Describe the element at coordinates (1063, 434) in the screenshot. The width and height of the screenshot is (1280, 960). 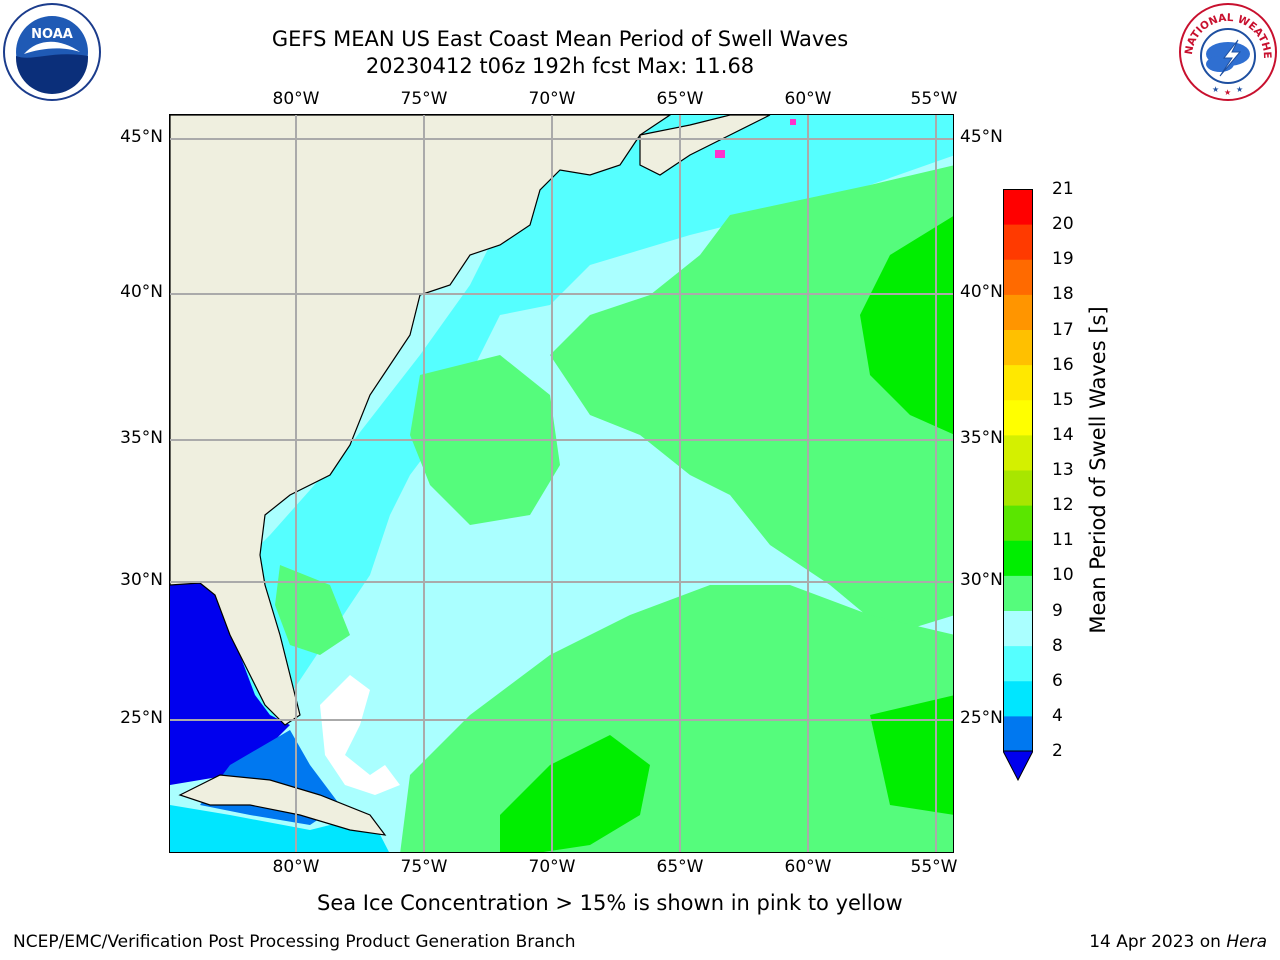
I see `colorbar-tick-label: 14` at that location.